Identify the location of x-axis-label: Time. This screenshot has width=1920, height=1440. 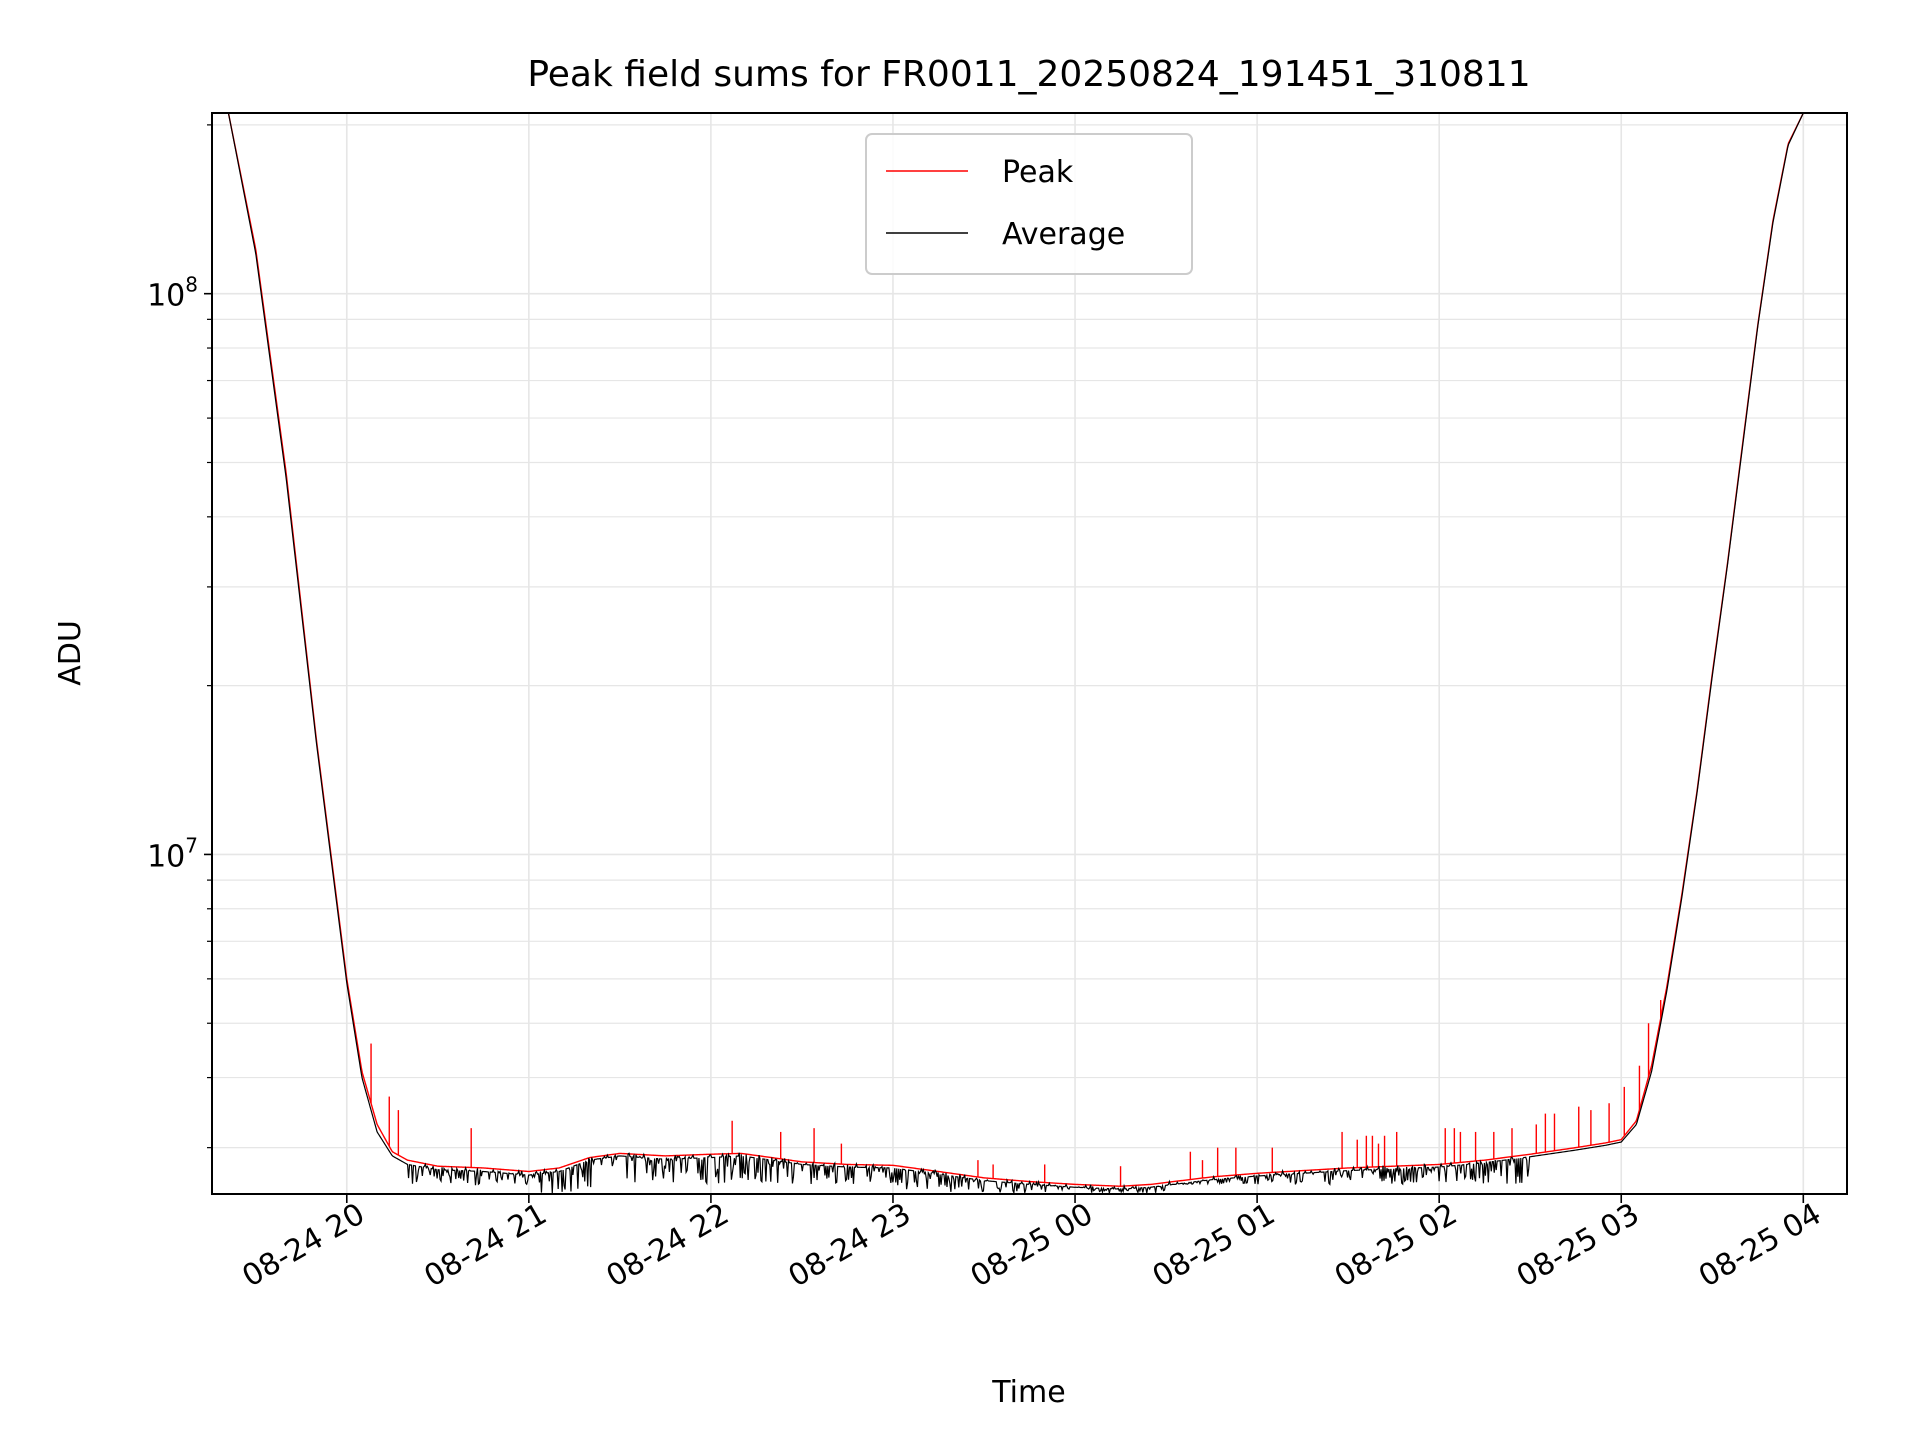
(1028, 1392).